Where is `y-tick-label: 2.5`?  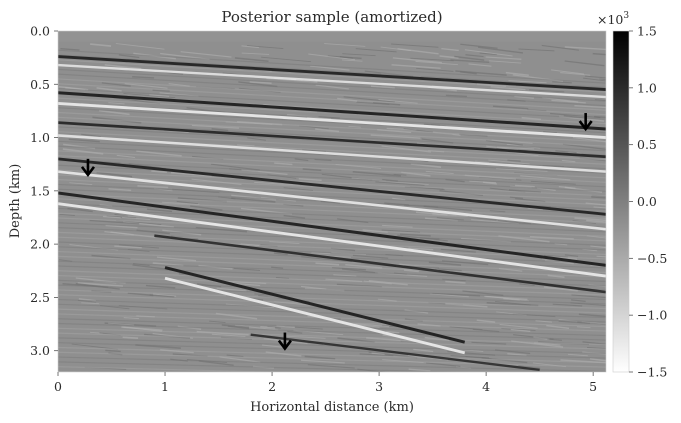 y-tick-label: 2.5 is located at coordinates (40, 297).